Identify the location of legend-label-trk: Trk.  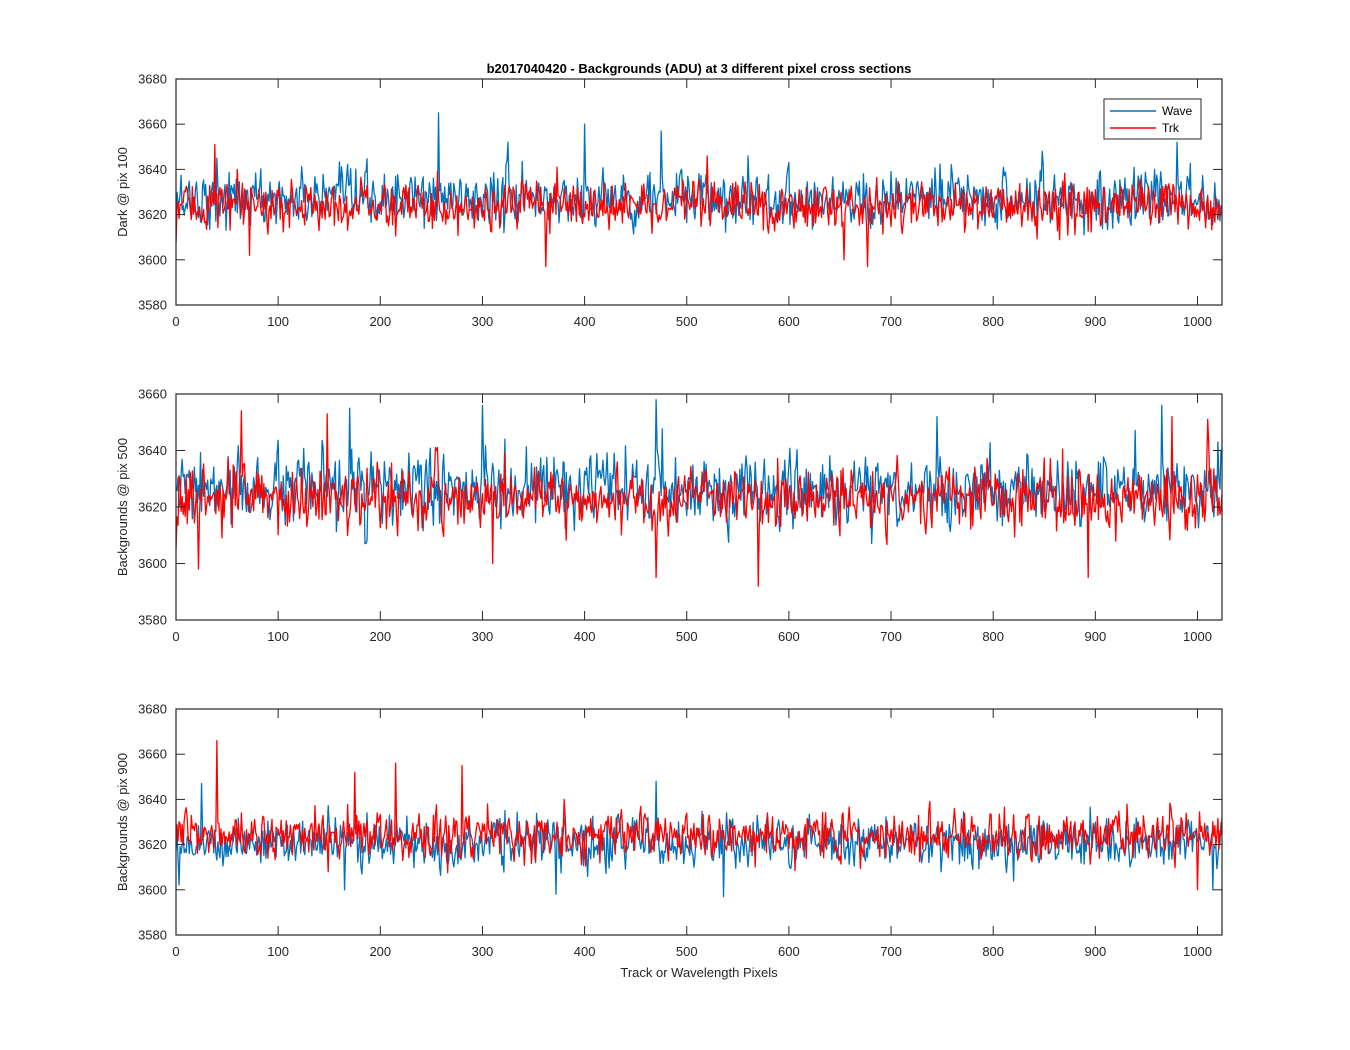
(1171, 128).